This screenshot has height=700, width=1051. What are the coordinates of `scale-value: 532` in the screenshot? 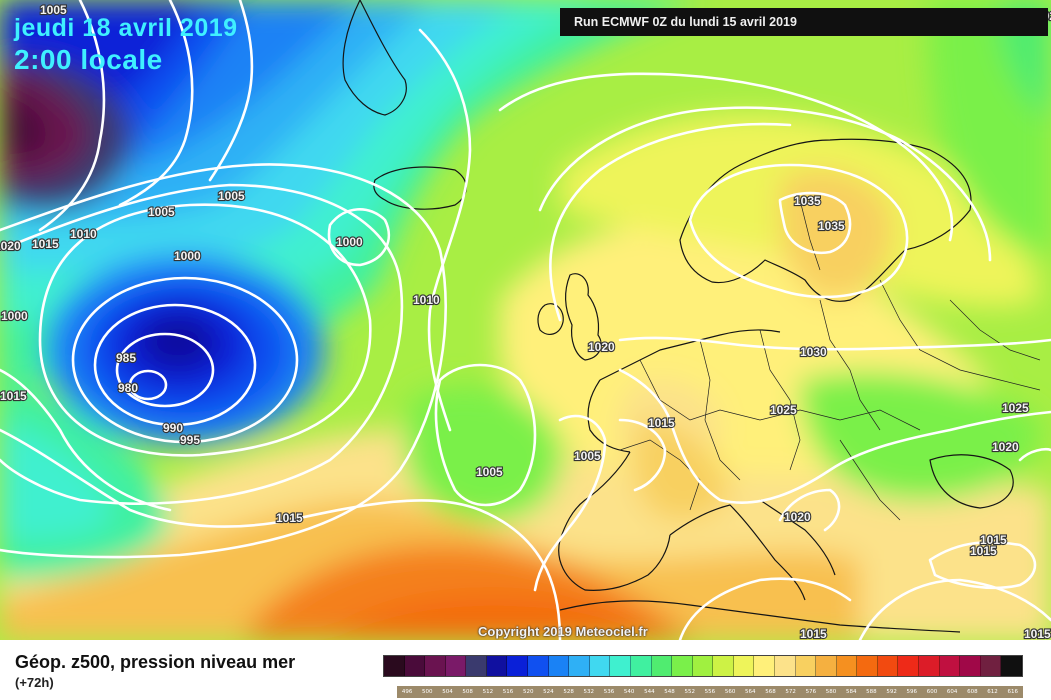 It's located at (589, 692).